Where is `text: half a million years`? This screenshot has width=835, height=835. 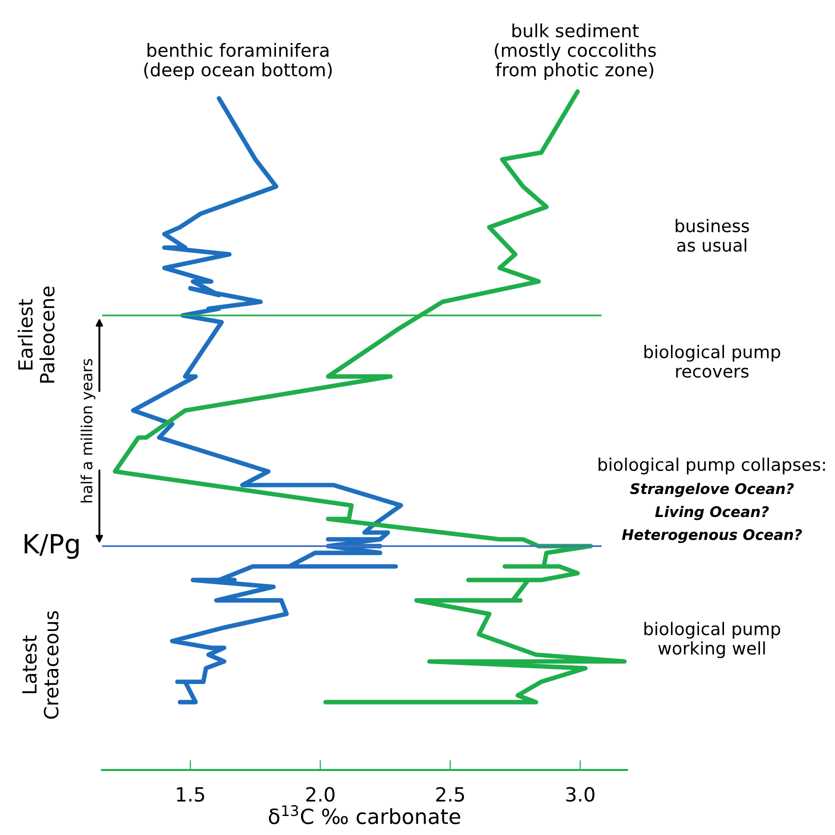
text: half a million years is located at coordinates (88, 430).